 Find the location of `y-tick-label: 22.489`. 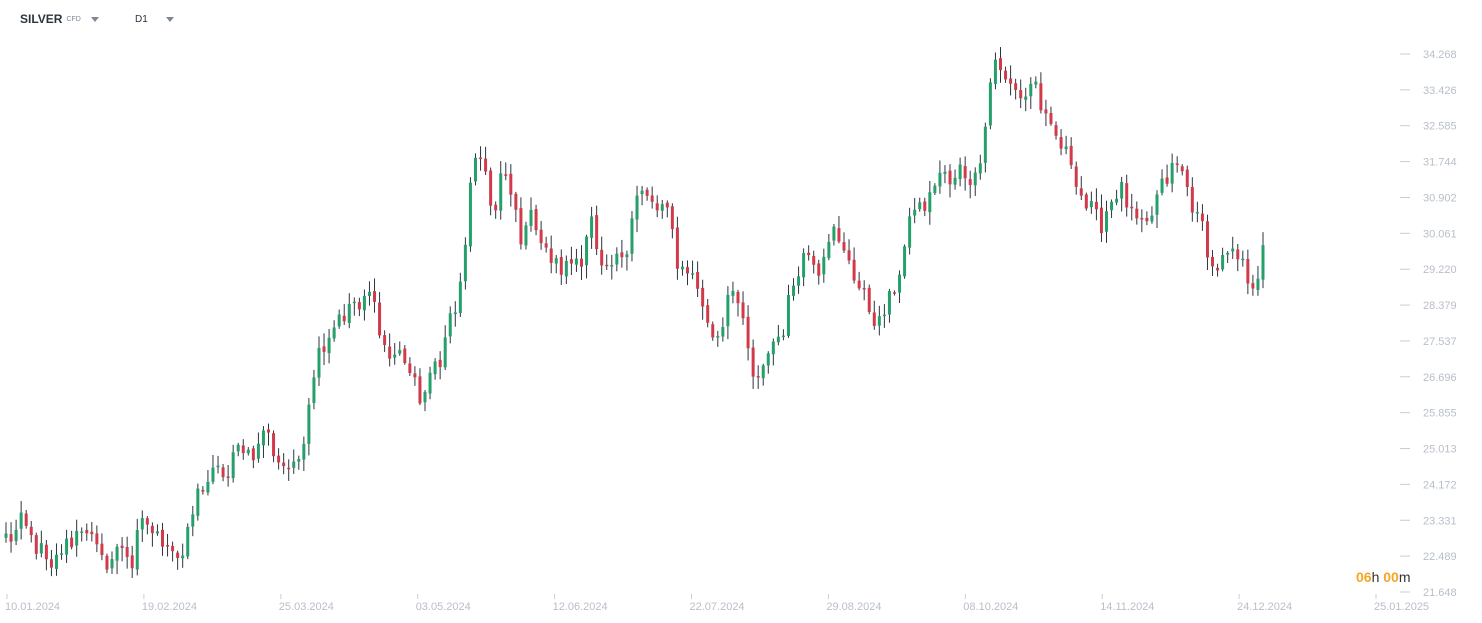

y-tick-label: 22.489 is located at coordinates (1440, 557).